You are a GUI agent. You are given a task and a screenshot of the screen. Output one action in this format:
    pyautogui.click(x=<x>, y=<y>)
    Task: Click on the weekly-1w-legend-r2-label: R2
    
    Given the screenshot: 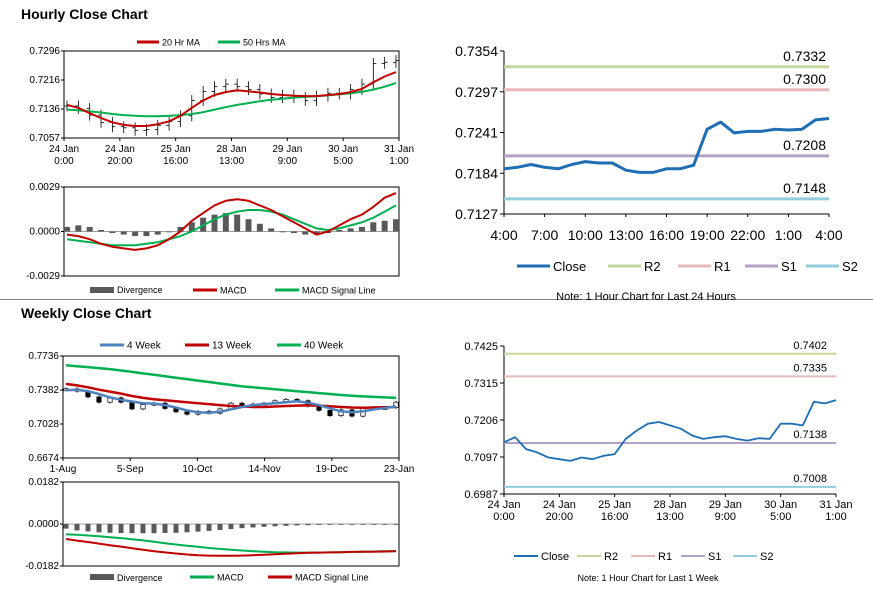 What is the action you would take?
    pyautogui.click(x=611, y=557)
    